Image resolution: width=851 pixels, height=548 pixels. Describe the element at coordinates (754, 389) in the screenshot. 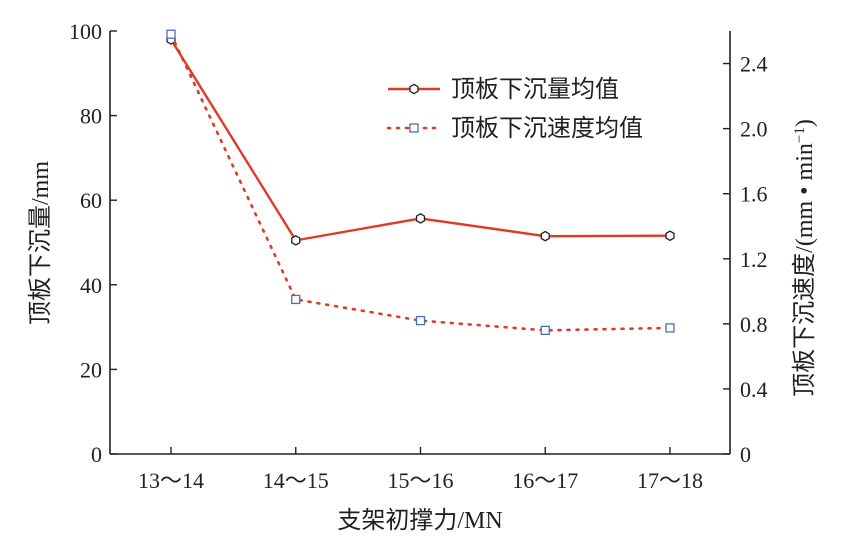

I see `y2-tick-label: 0.4` at that location.